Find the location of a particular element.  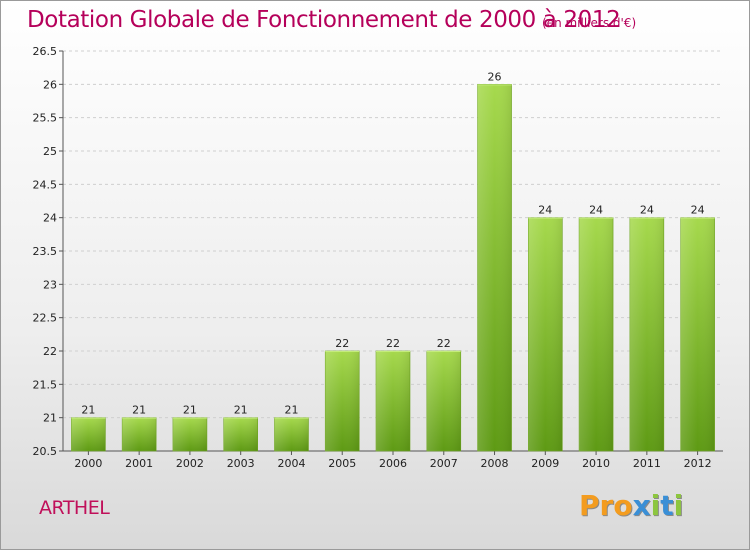

y-tick-label: 23.5 is located at coordinates (45, 251).